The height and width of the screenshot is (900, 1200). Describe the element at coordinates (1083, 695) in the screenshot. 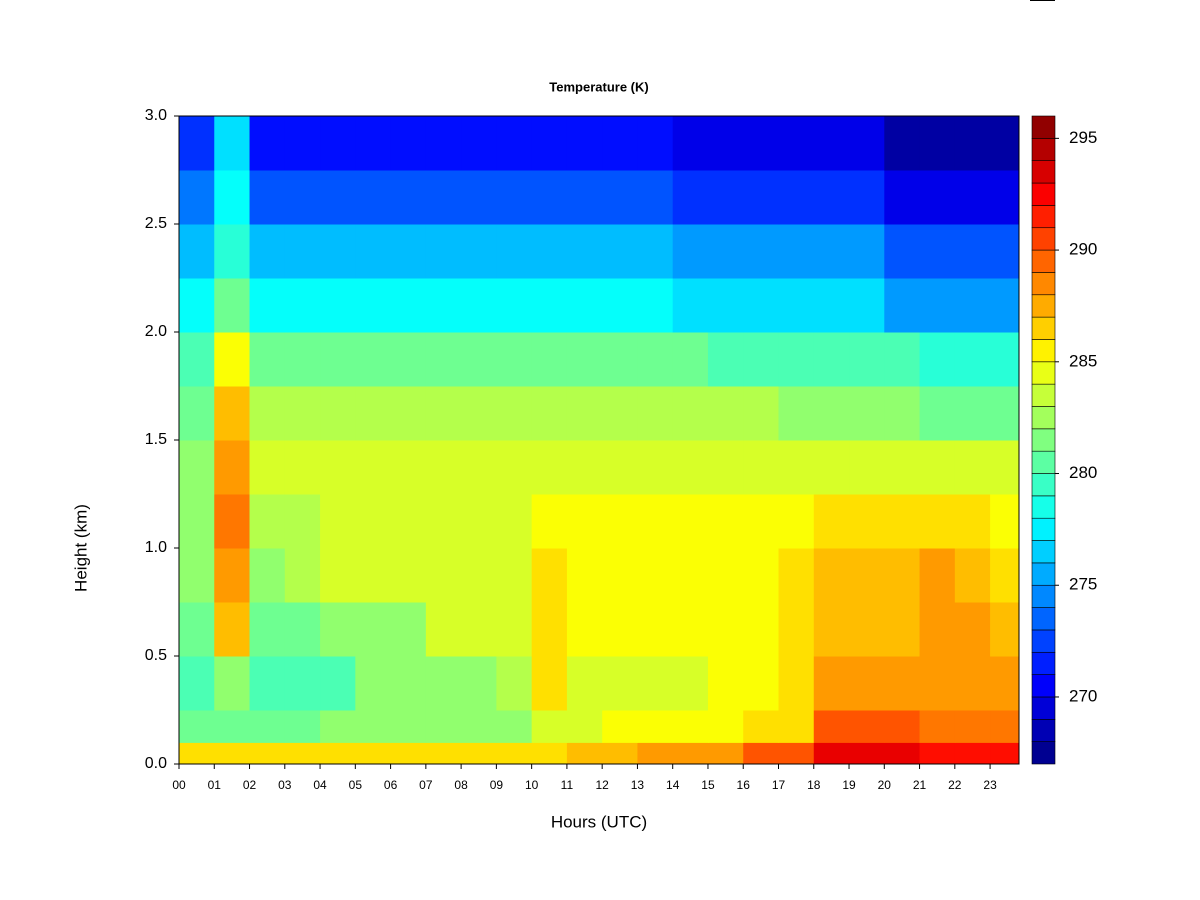

I see `colorbar-tick-label: 270` at that location.